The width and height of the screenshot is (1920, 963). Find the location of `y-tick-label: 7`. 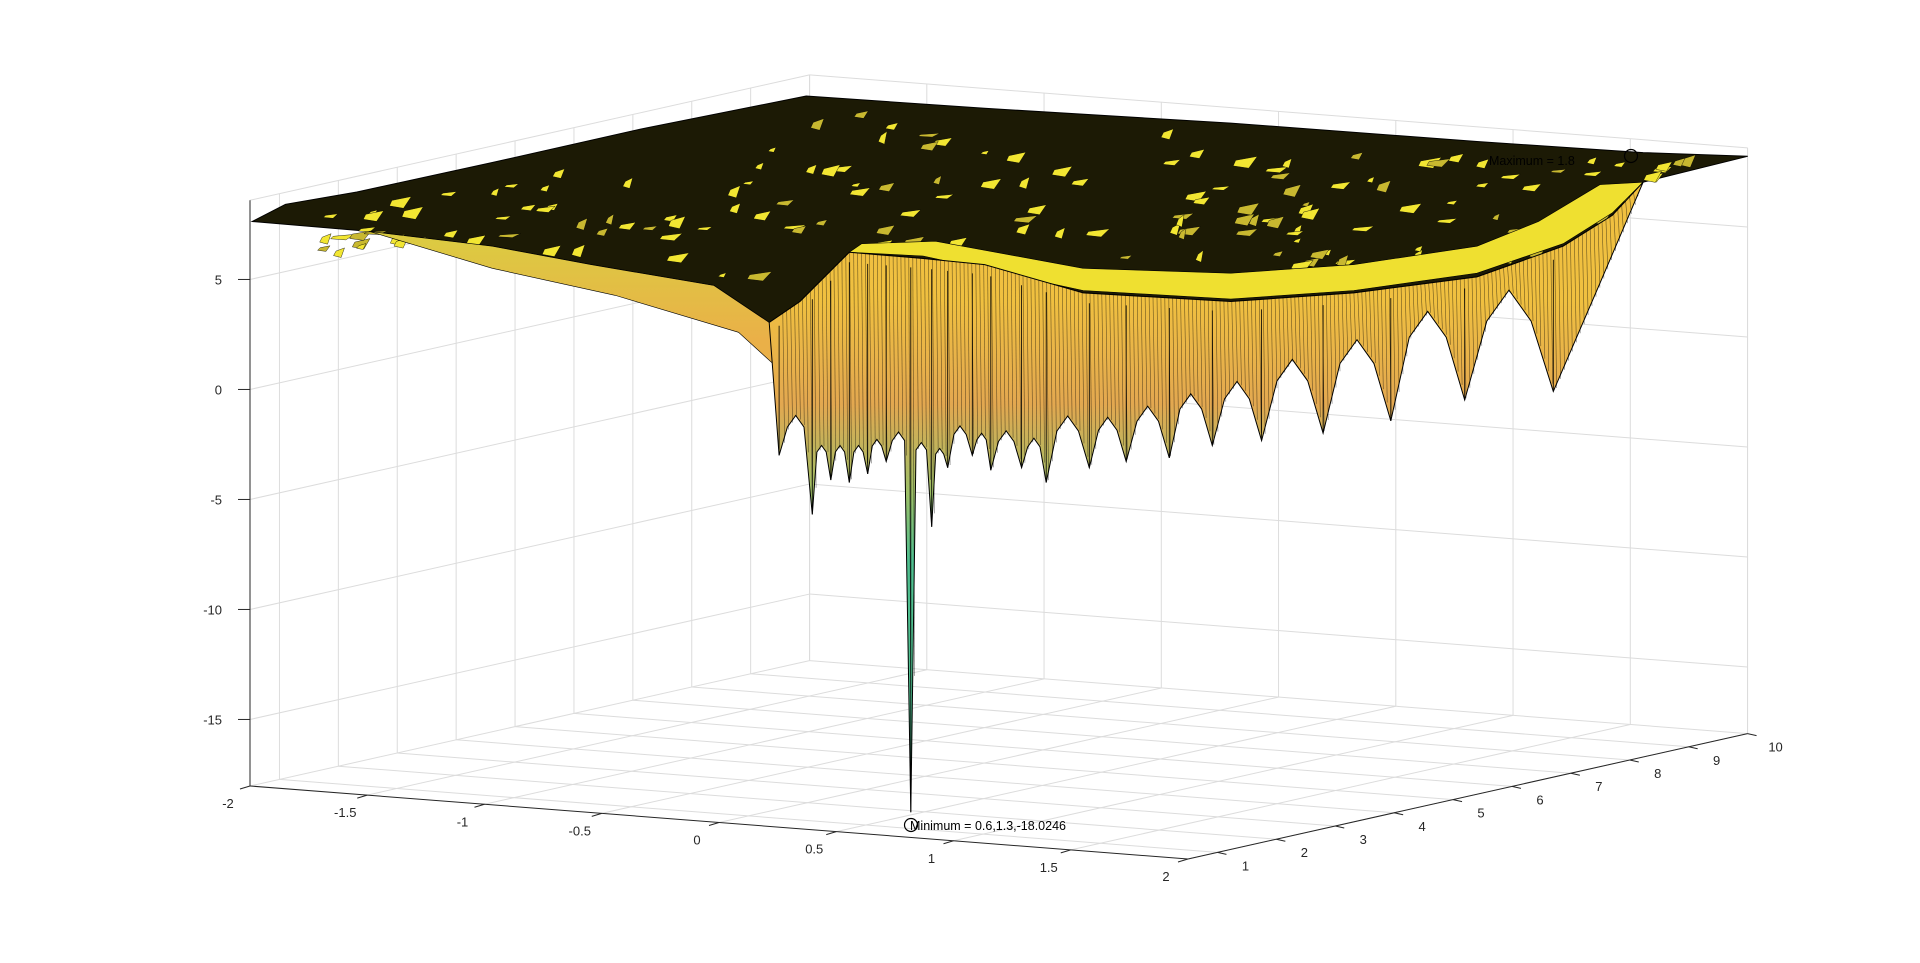

y-tick-label: 7 is located at coordinates (1598, 786).